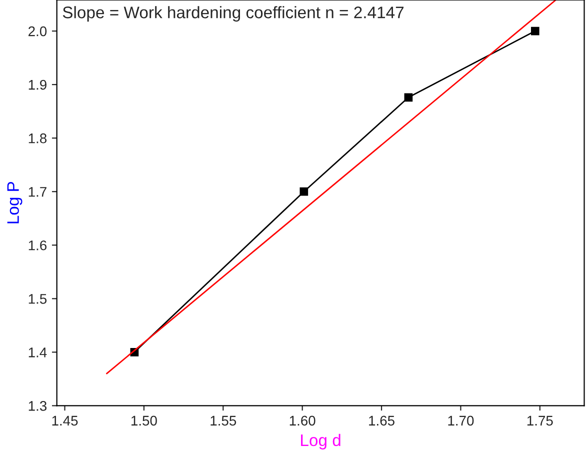  What do you see at coordinates (303, 421) in the screenshot?
I see `x-tick-label: 1.60` at bounding box center [303, 421].